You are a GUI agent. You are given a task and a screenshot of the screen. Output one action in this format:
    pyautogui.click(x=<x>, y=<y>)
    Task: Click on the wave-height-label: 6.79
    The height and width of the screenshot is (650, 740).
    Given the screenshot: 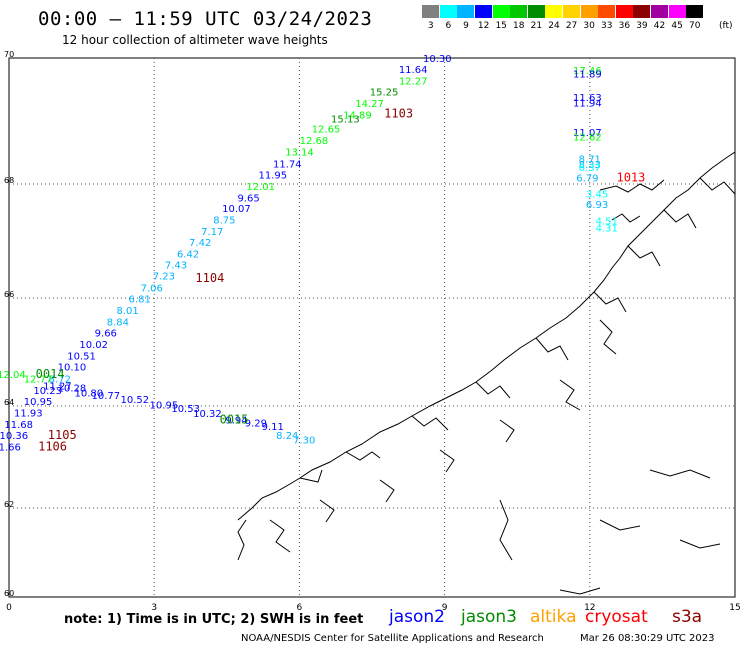 What is the action you would take?
    pyautogui.click(x=587, y=178)
    